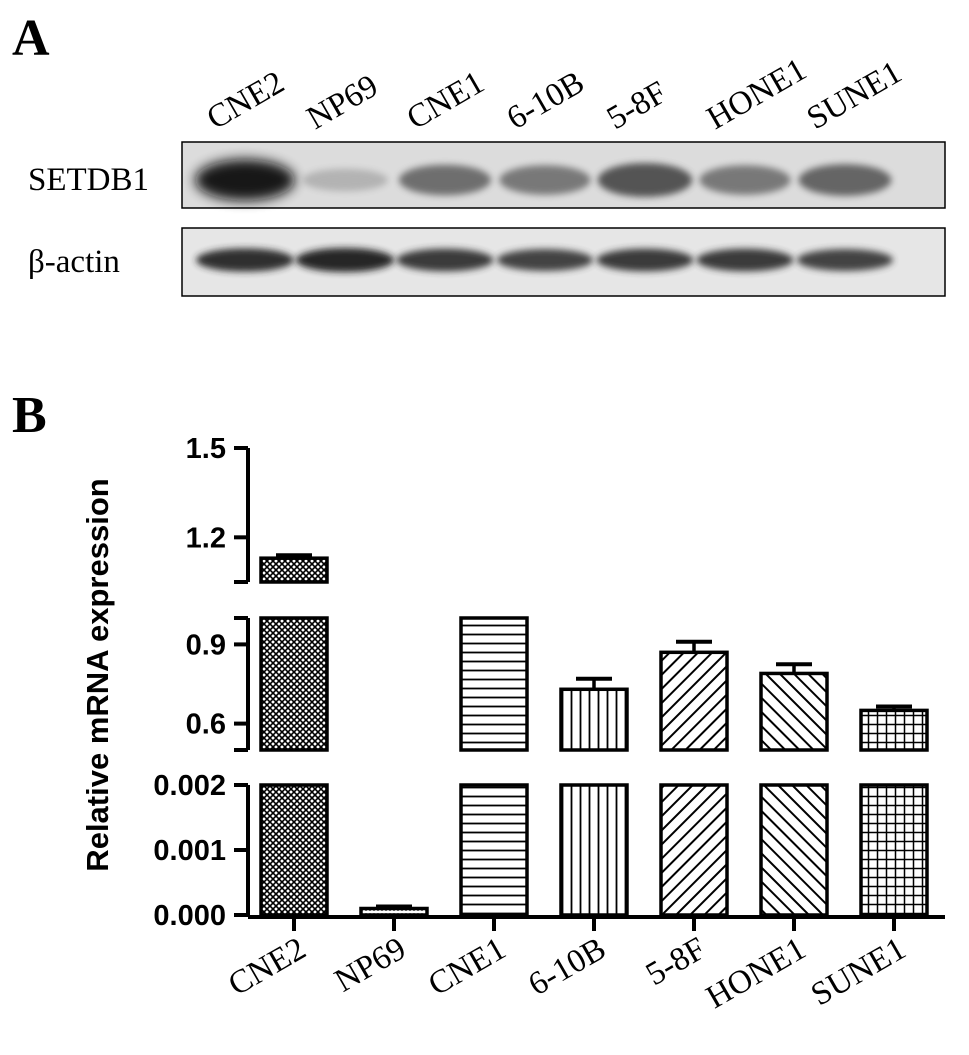  What do you see at coordinates (189, 916) in the screenshot?
I see `y-tick-label: 0.000` at bounding box center [189, 916].